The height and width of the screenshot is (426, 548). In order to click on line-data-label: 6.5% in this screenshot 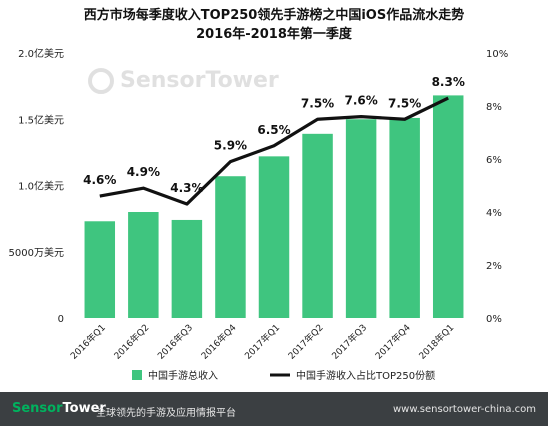, I will do `click(273, 130)`.